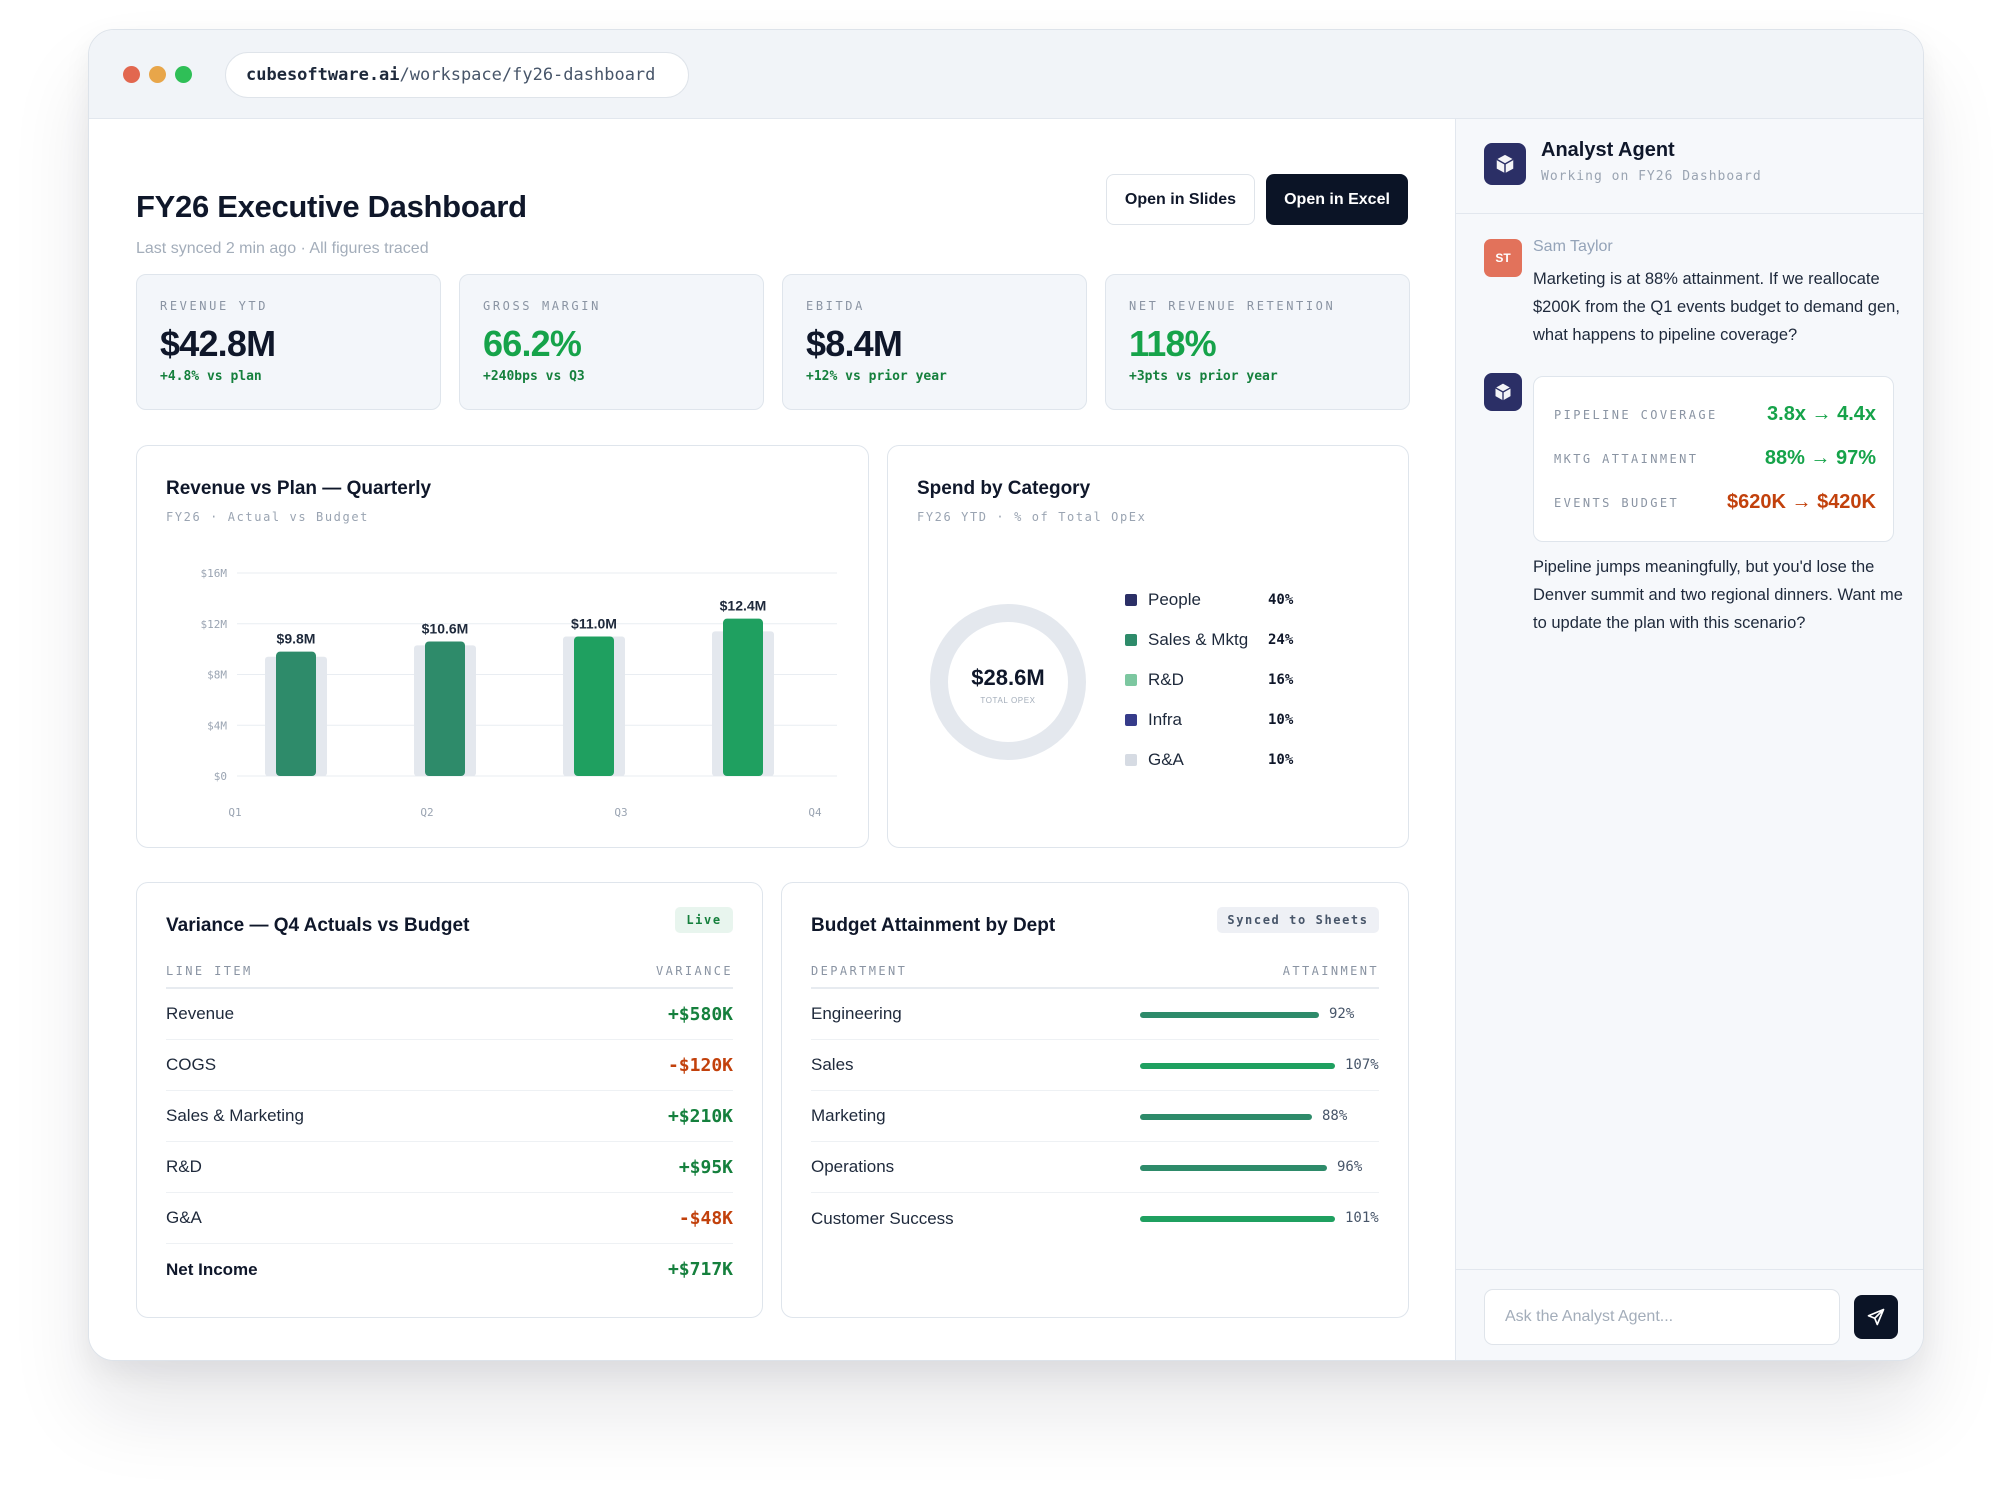 This screenshot has height=1500, width=1999. Describe the element at coordinates (1662, 1317) in the screenshot. I see `agent-input` at that location.